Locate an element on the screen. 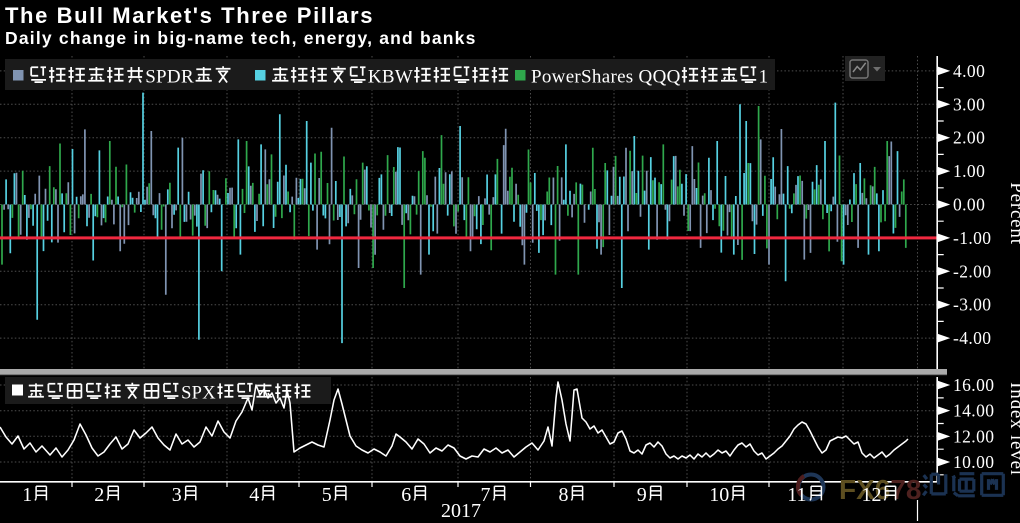  svg-text: Percent is located at coordinates (1013, 213).